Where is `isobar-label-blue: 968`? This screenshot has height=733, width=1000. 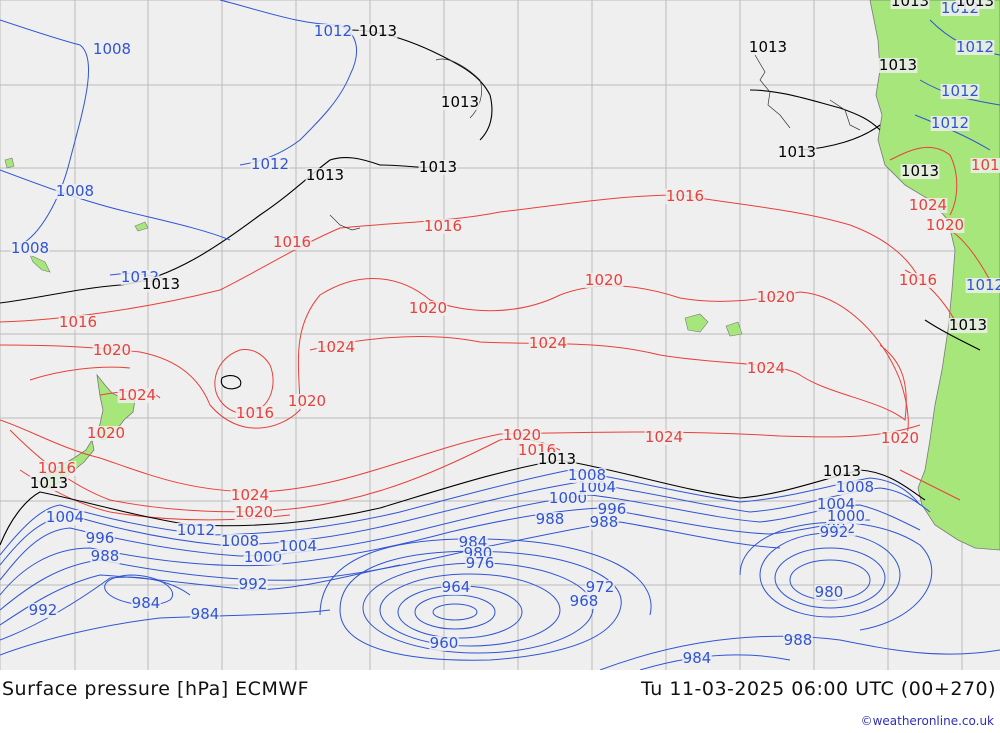 isobar-label-blue: 968 is located at coordinates (584, 601).